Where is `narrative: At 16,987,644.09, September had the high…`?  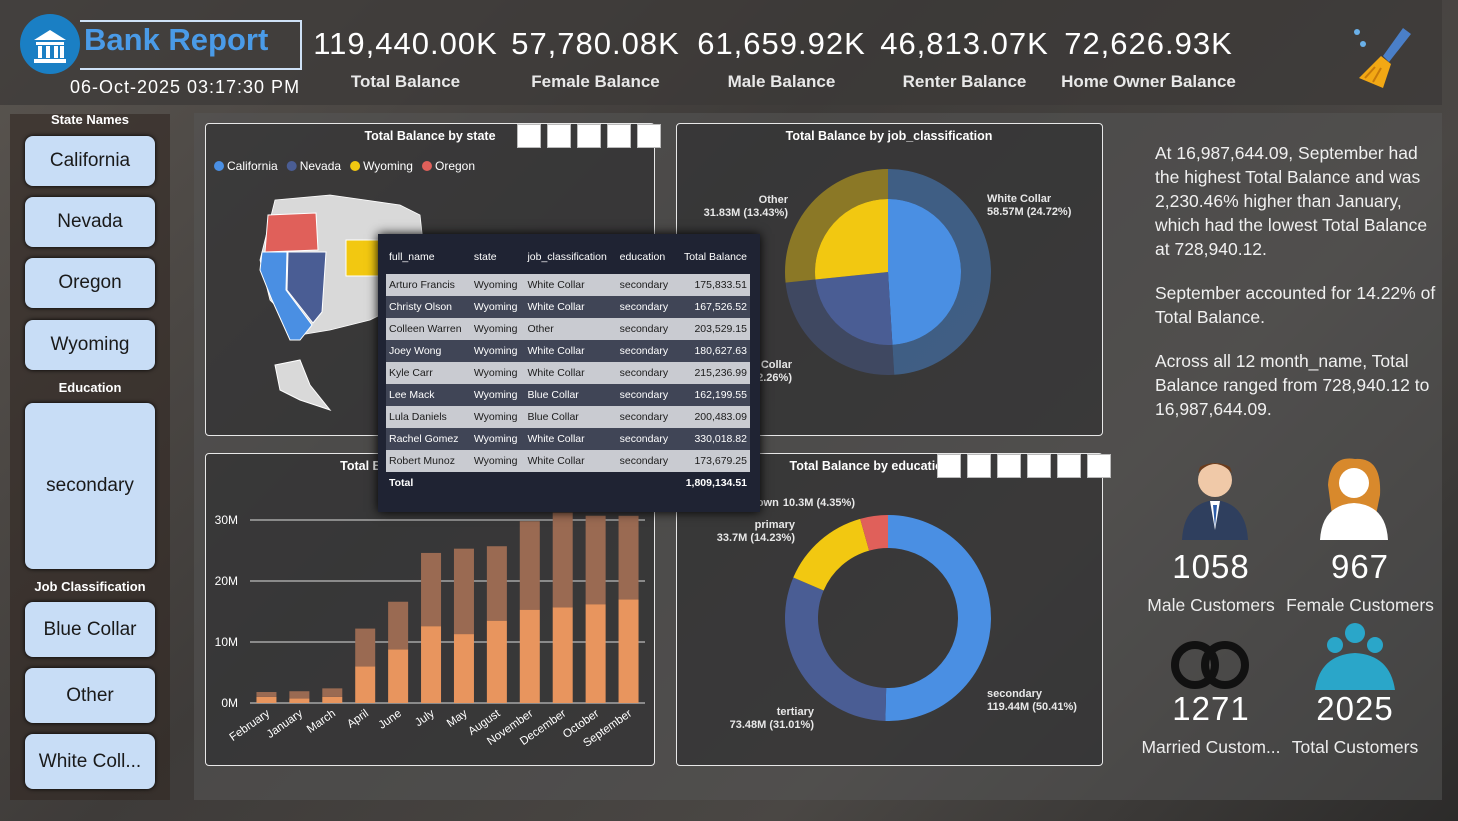 narrative: At 16,987,644.09, September had the high… is located at coordinates (1297, 291).